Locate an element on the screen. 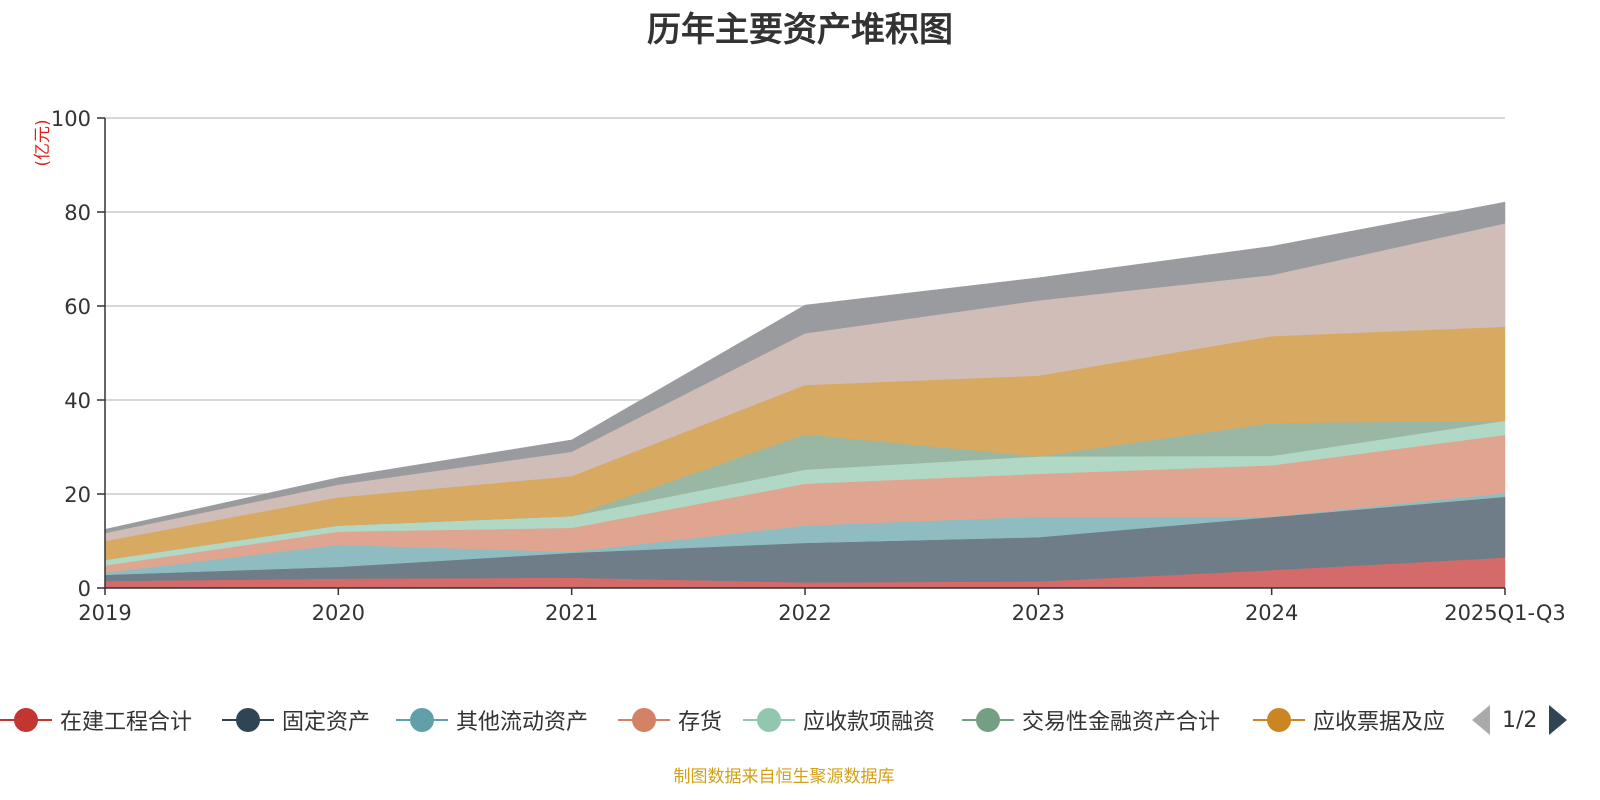 Image resolution: width=1600 pixels, height=800 pixels. y-tick-label: 80 is located at coordinates (77, 213).